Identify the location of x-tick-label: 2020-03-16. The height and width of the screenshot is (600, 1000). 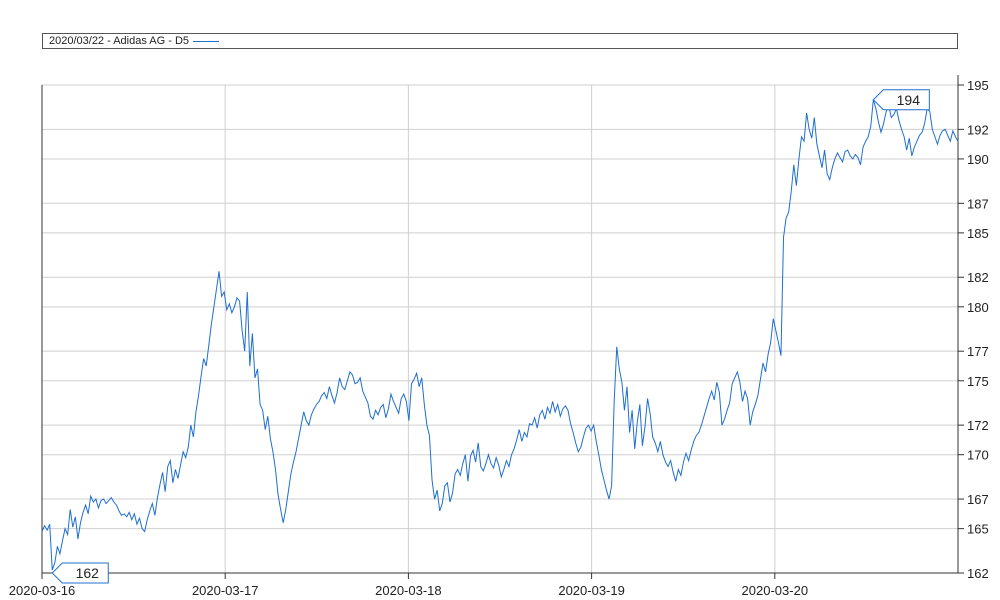
(42, 590).